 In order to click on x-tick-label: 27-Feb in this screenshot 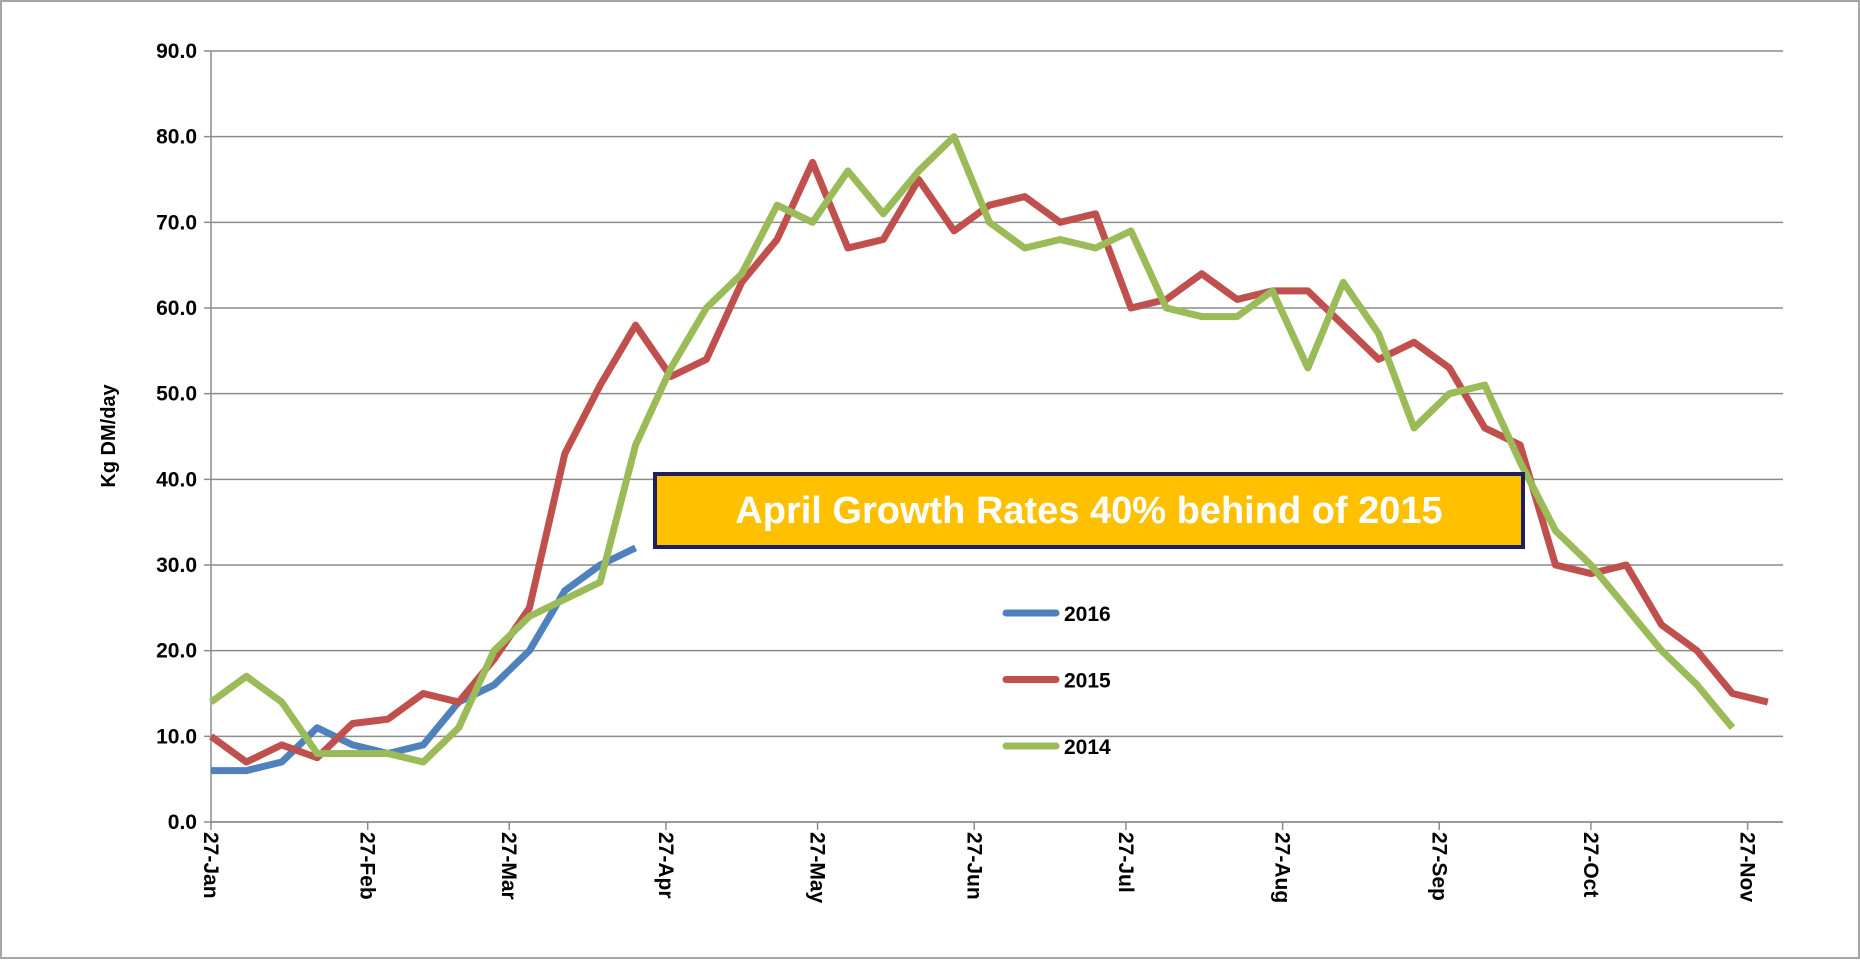, I will do `click(367, 866)`.